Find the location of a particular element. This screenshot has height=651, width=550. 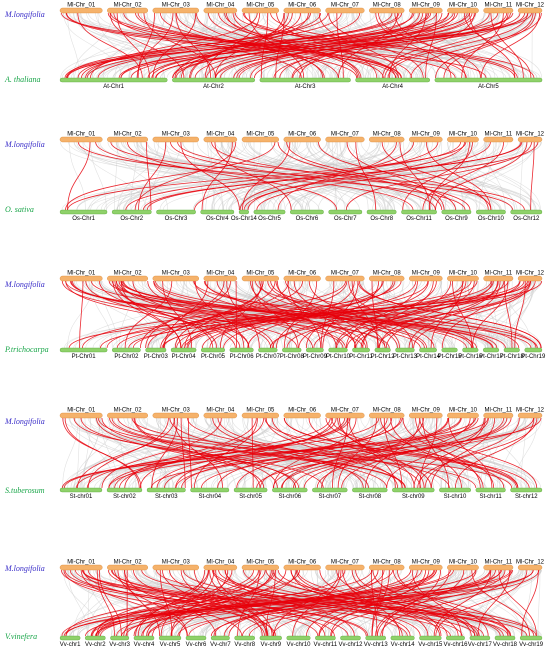

target-chromosome-label: Pt-Chr01 is located at coordinates (84, 357).